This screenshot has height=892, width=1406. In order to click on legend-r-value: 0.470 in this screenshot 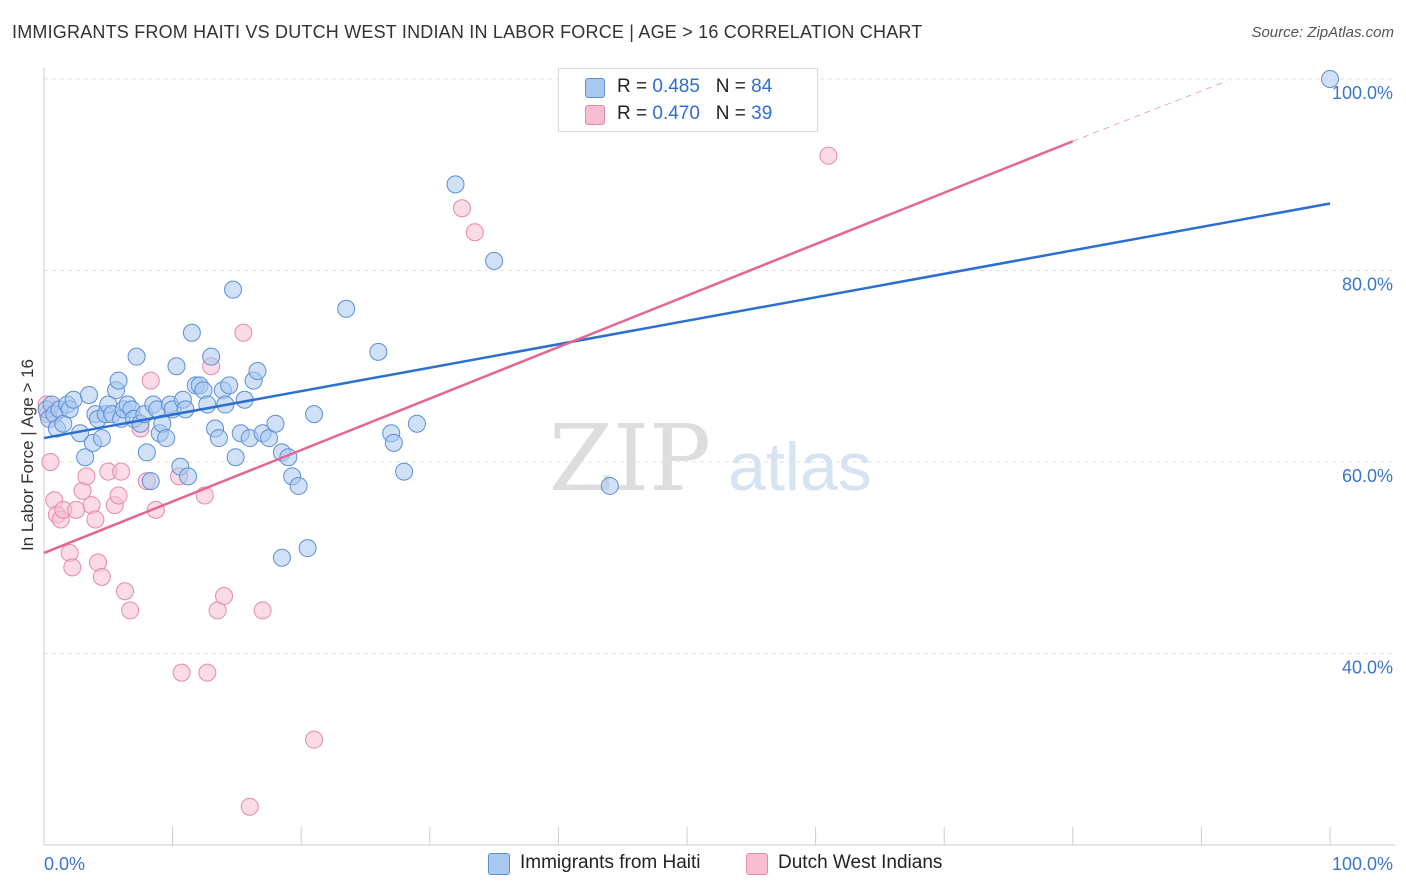, I will do `click(676, 113)`.